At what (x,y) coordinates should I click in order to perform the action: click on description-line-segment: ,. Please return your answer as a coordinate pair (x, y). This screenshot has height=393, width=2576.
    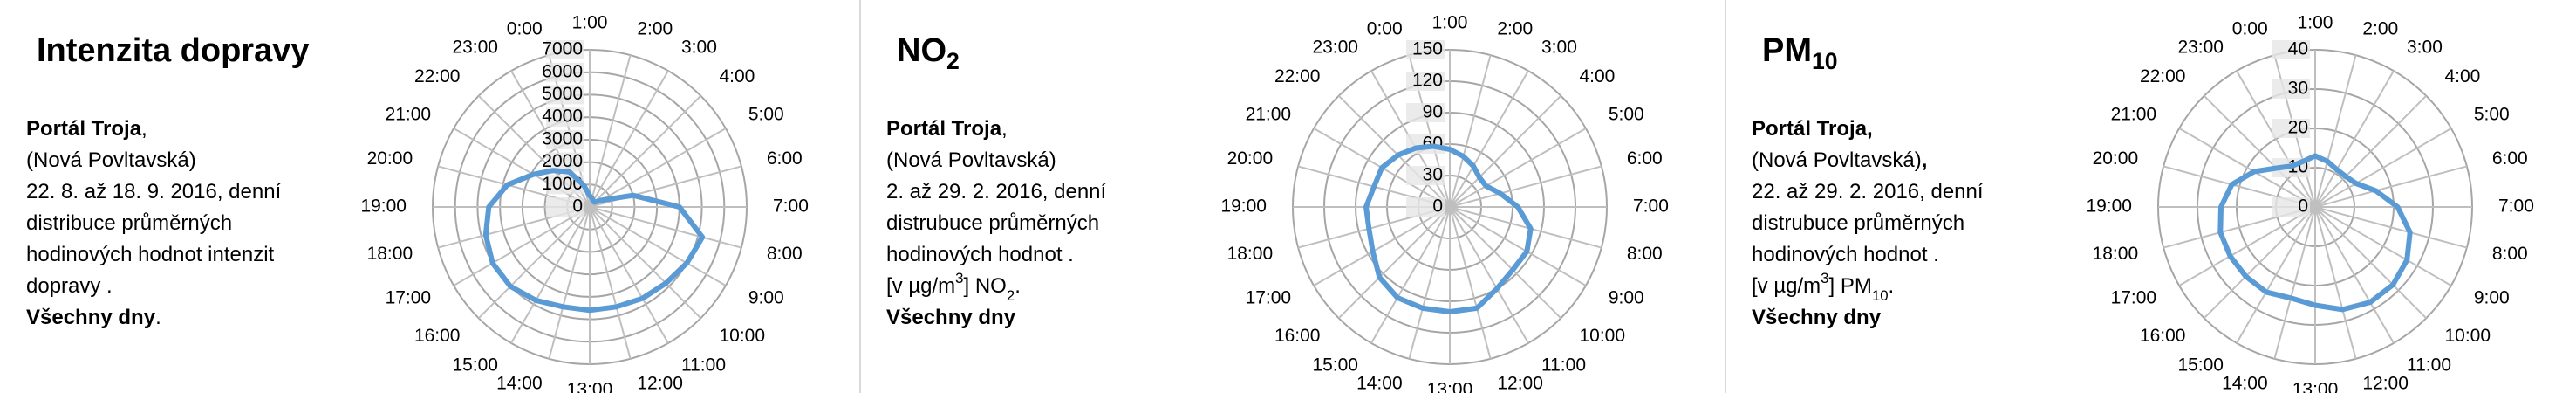
    Looking at the image, I should click on (144, 129).